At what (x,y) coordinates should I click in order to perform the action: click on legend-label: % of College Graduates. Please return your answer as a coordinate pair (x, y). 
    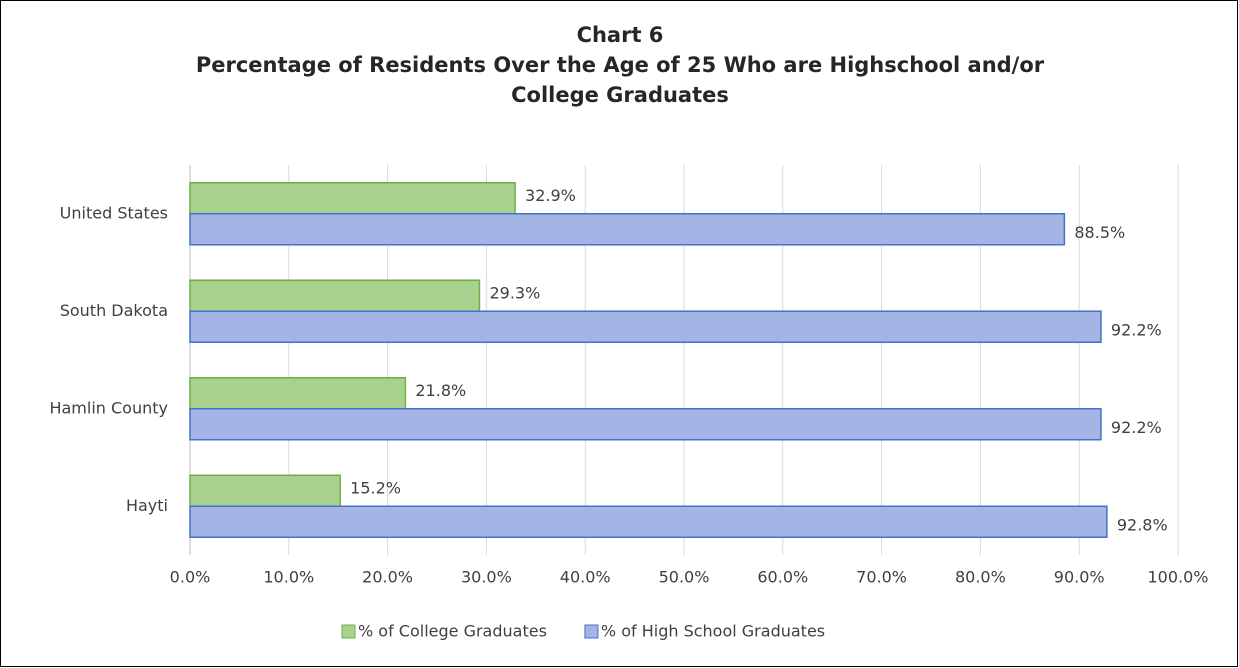
    Looking at the image, I should click on (452, 631).